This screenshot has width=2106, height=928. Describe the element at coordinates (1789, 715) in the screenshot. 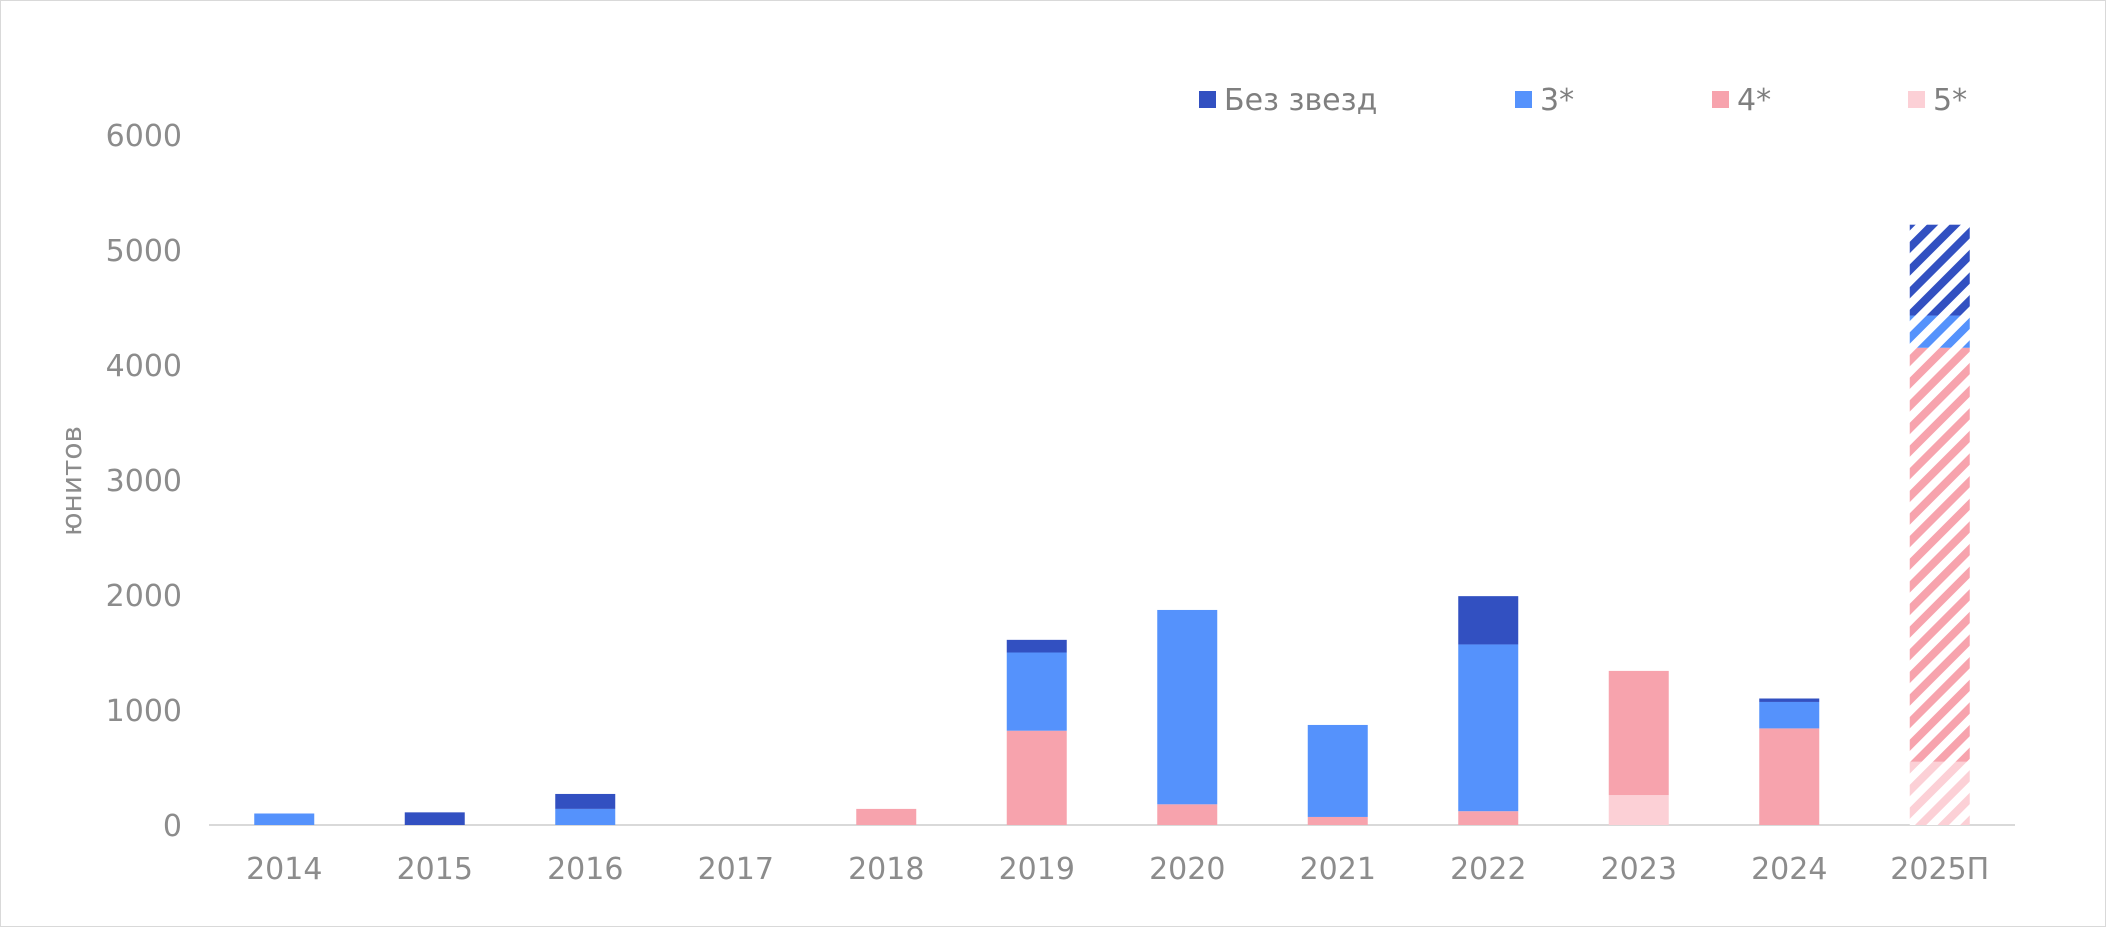

I see `bar-3star-2024` at that location.